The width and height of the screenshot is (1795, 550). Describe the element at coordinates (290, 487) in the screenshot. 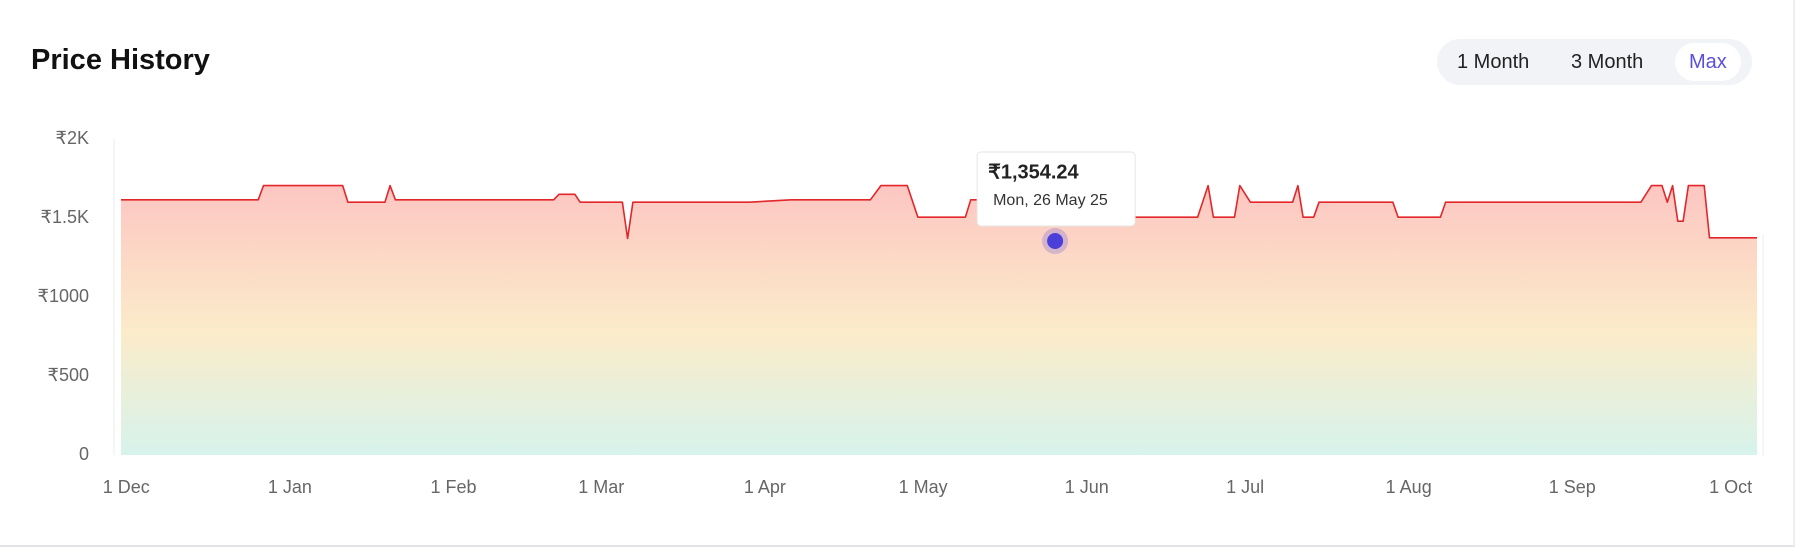

I see `x-tick-label: 1 Jan` at that location.